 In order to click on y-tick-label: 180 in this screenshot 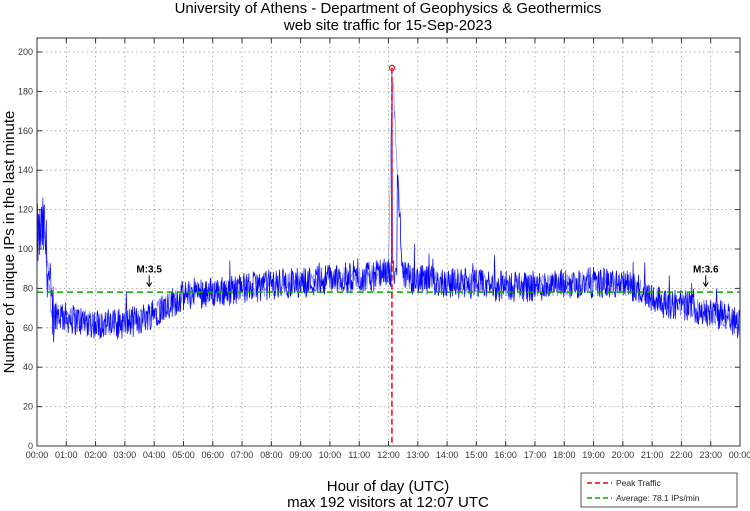, I will do `click(25, 91)`.